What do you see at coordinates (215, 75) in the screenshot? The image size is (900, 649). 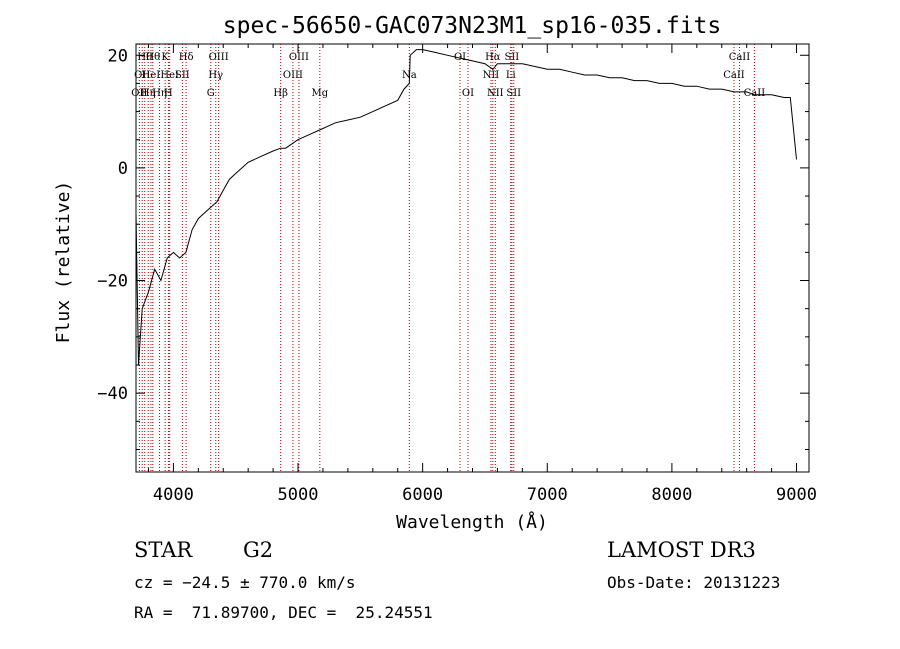 I see `marker-label: Hγ` at bounding box center [215, 75].